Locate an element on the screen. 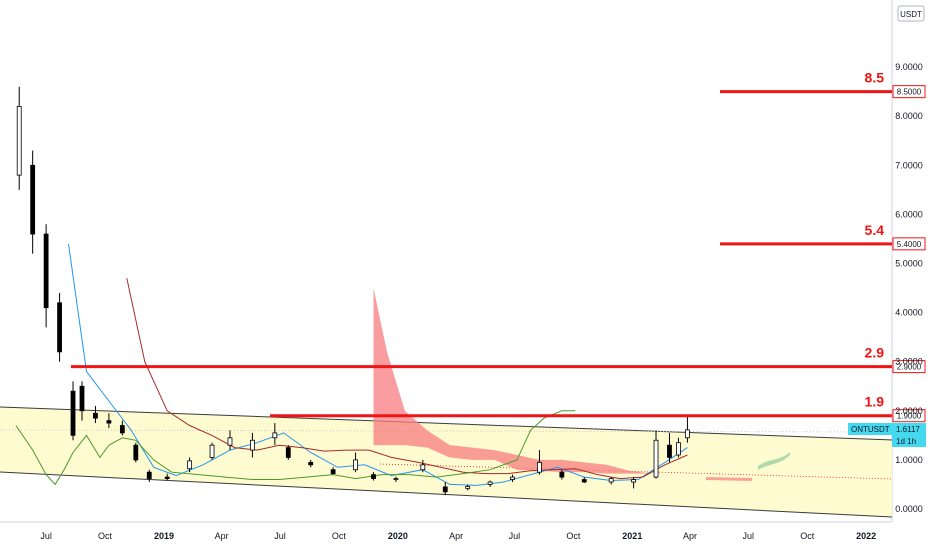 This screenshot has height=555, width=932. symbol-tag: ONTUSDT is located at coordinates (870, 429).